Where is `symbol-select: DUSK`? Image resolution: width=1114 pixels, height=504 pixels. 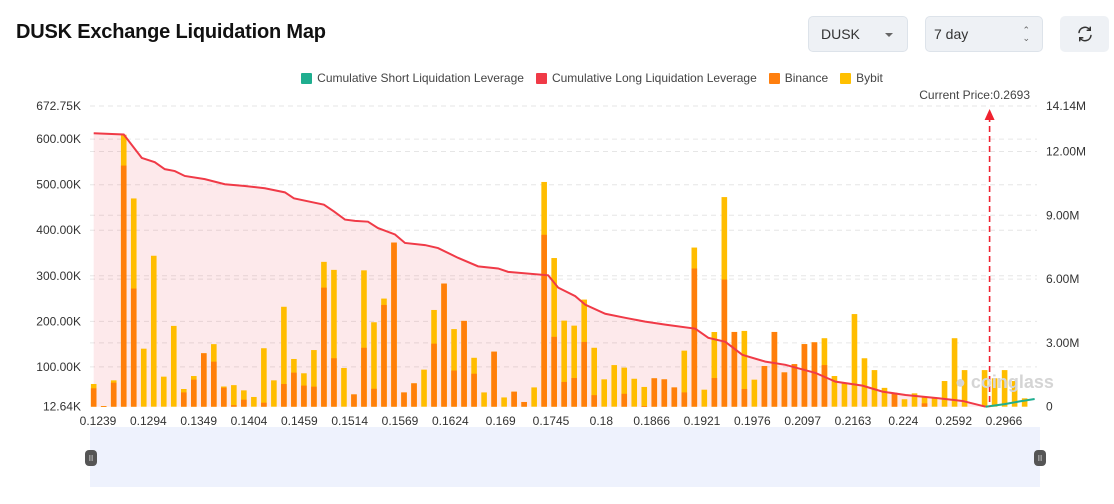
symbol-select: DUSK is located at coordinates (858, 34).